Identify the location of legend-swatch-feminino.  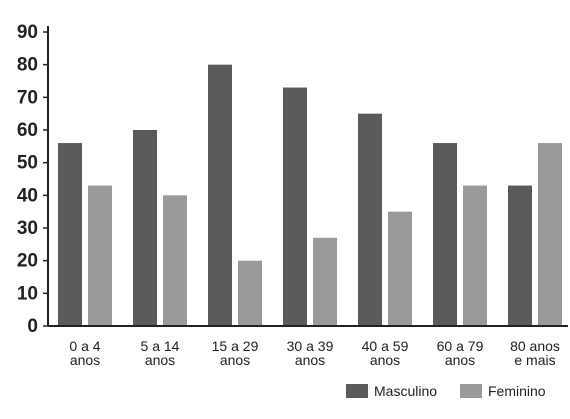
(471, 391).